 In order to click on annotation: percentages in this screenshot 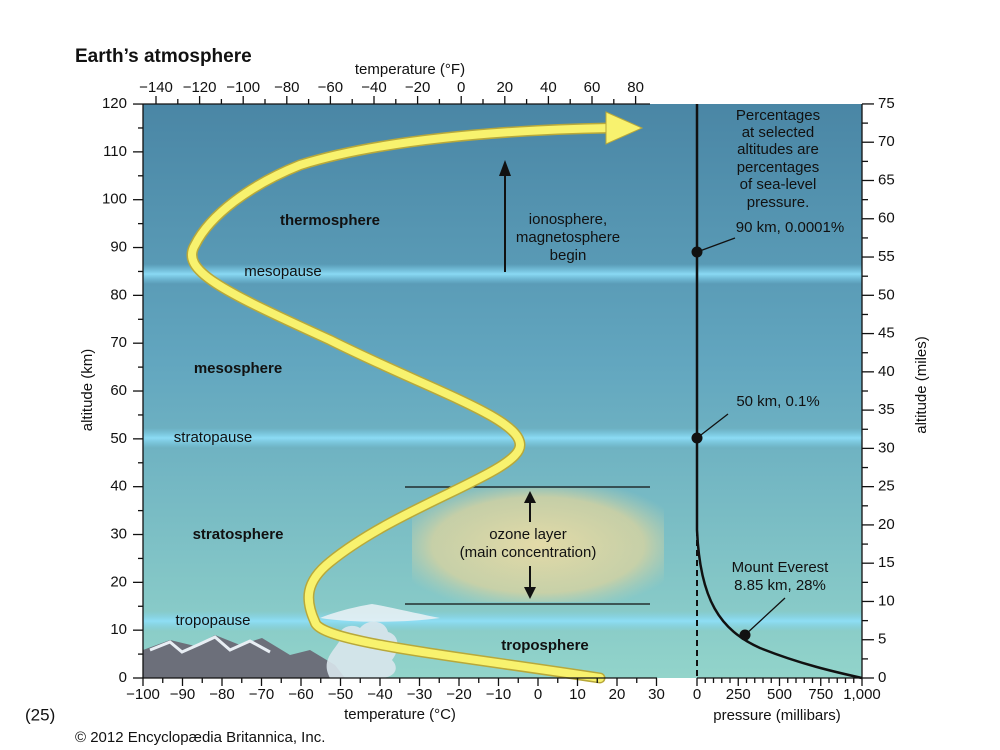, I will do `click(778, 167)`.